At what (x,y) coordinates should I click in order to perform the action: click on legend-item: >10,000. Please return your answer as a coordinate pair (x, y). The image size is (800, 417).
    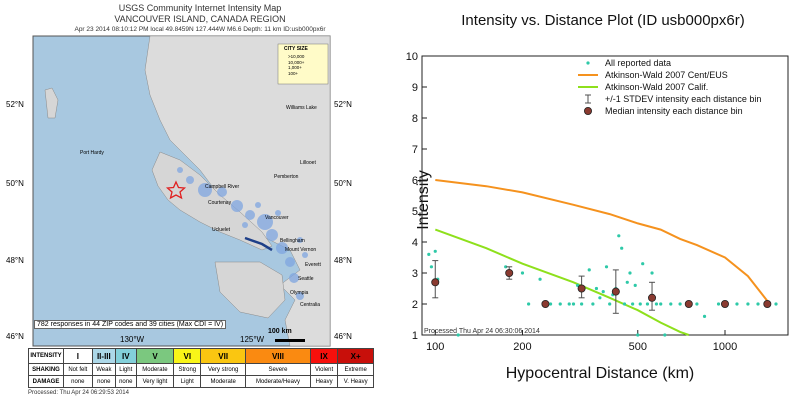
    Looking at the image, I should click on (296, 56).